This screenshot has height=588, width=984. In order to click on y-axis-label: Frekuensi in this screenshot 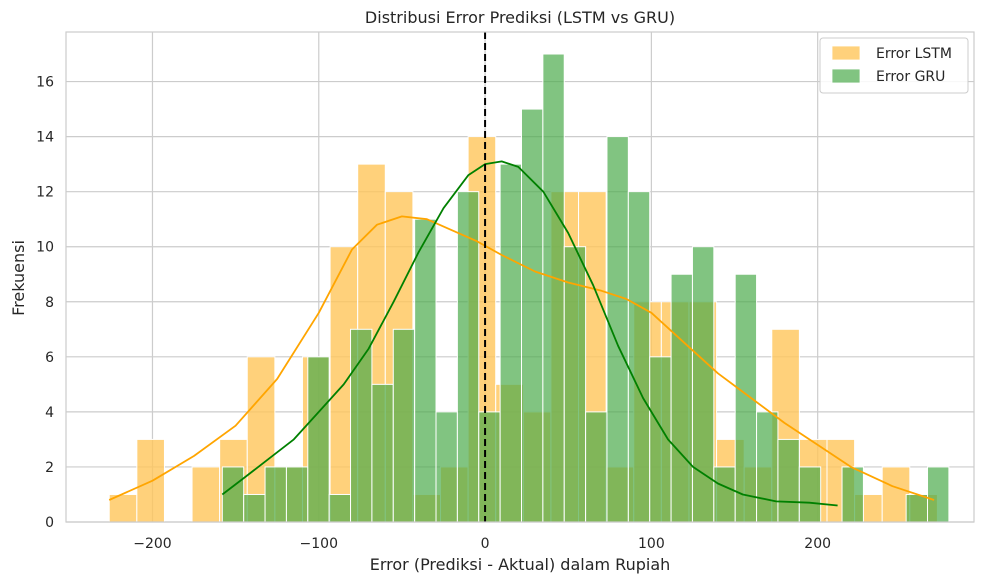, I will do `click(18, 278)`.